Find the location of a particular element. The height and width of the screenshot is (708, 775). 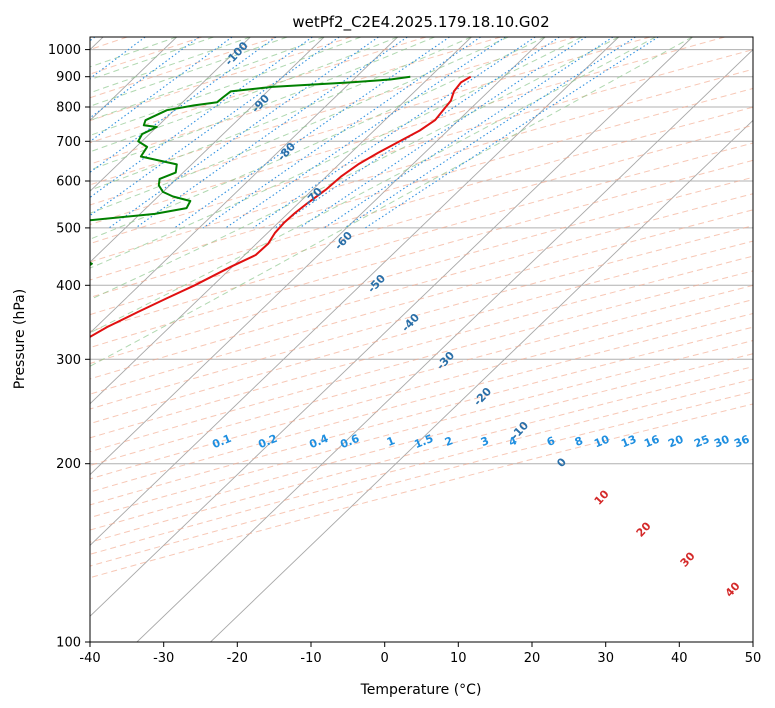

y-tick-label: 400 is located at coordinates (68, 286).